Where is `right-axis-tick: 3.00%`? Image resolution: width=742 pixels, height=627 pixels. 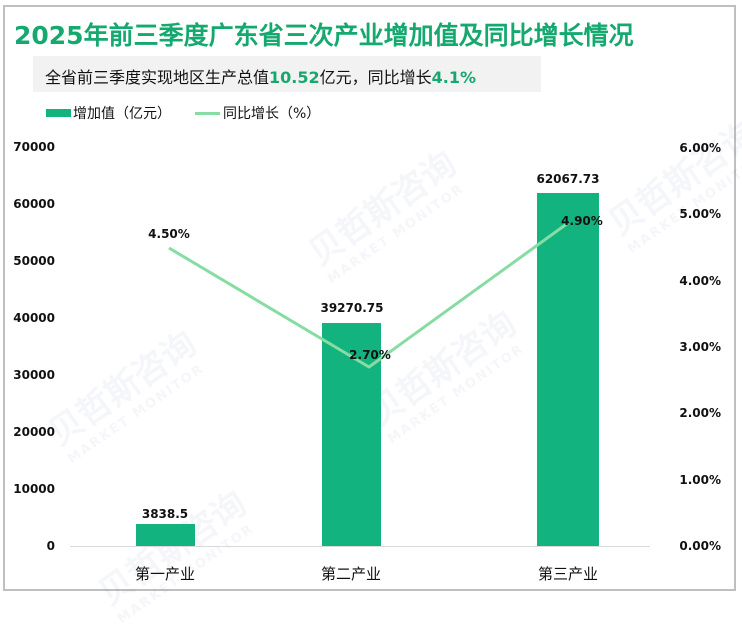
right-axis-tick: 3.00% is located at coordinates (700, 347).